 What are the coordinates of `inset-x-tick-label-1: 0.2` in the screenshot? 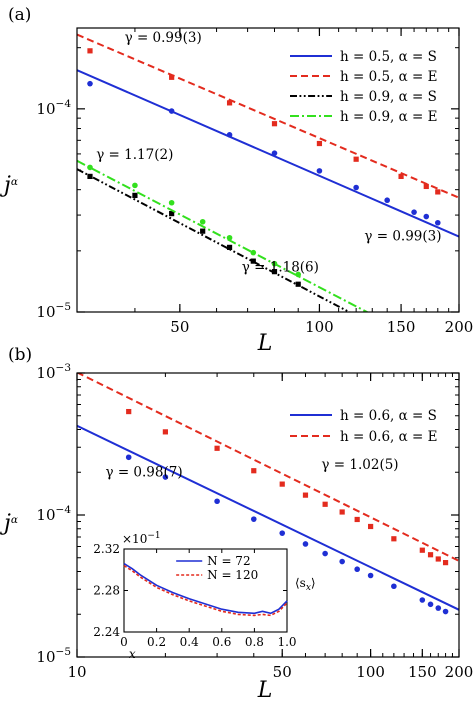 It's located at (156, 642).